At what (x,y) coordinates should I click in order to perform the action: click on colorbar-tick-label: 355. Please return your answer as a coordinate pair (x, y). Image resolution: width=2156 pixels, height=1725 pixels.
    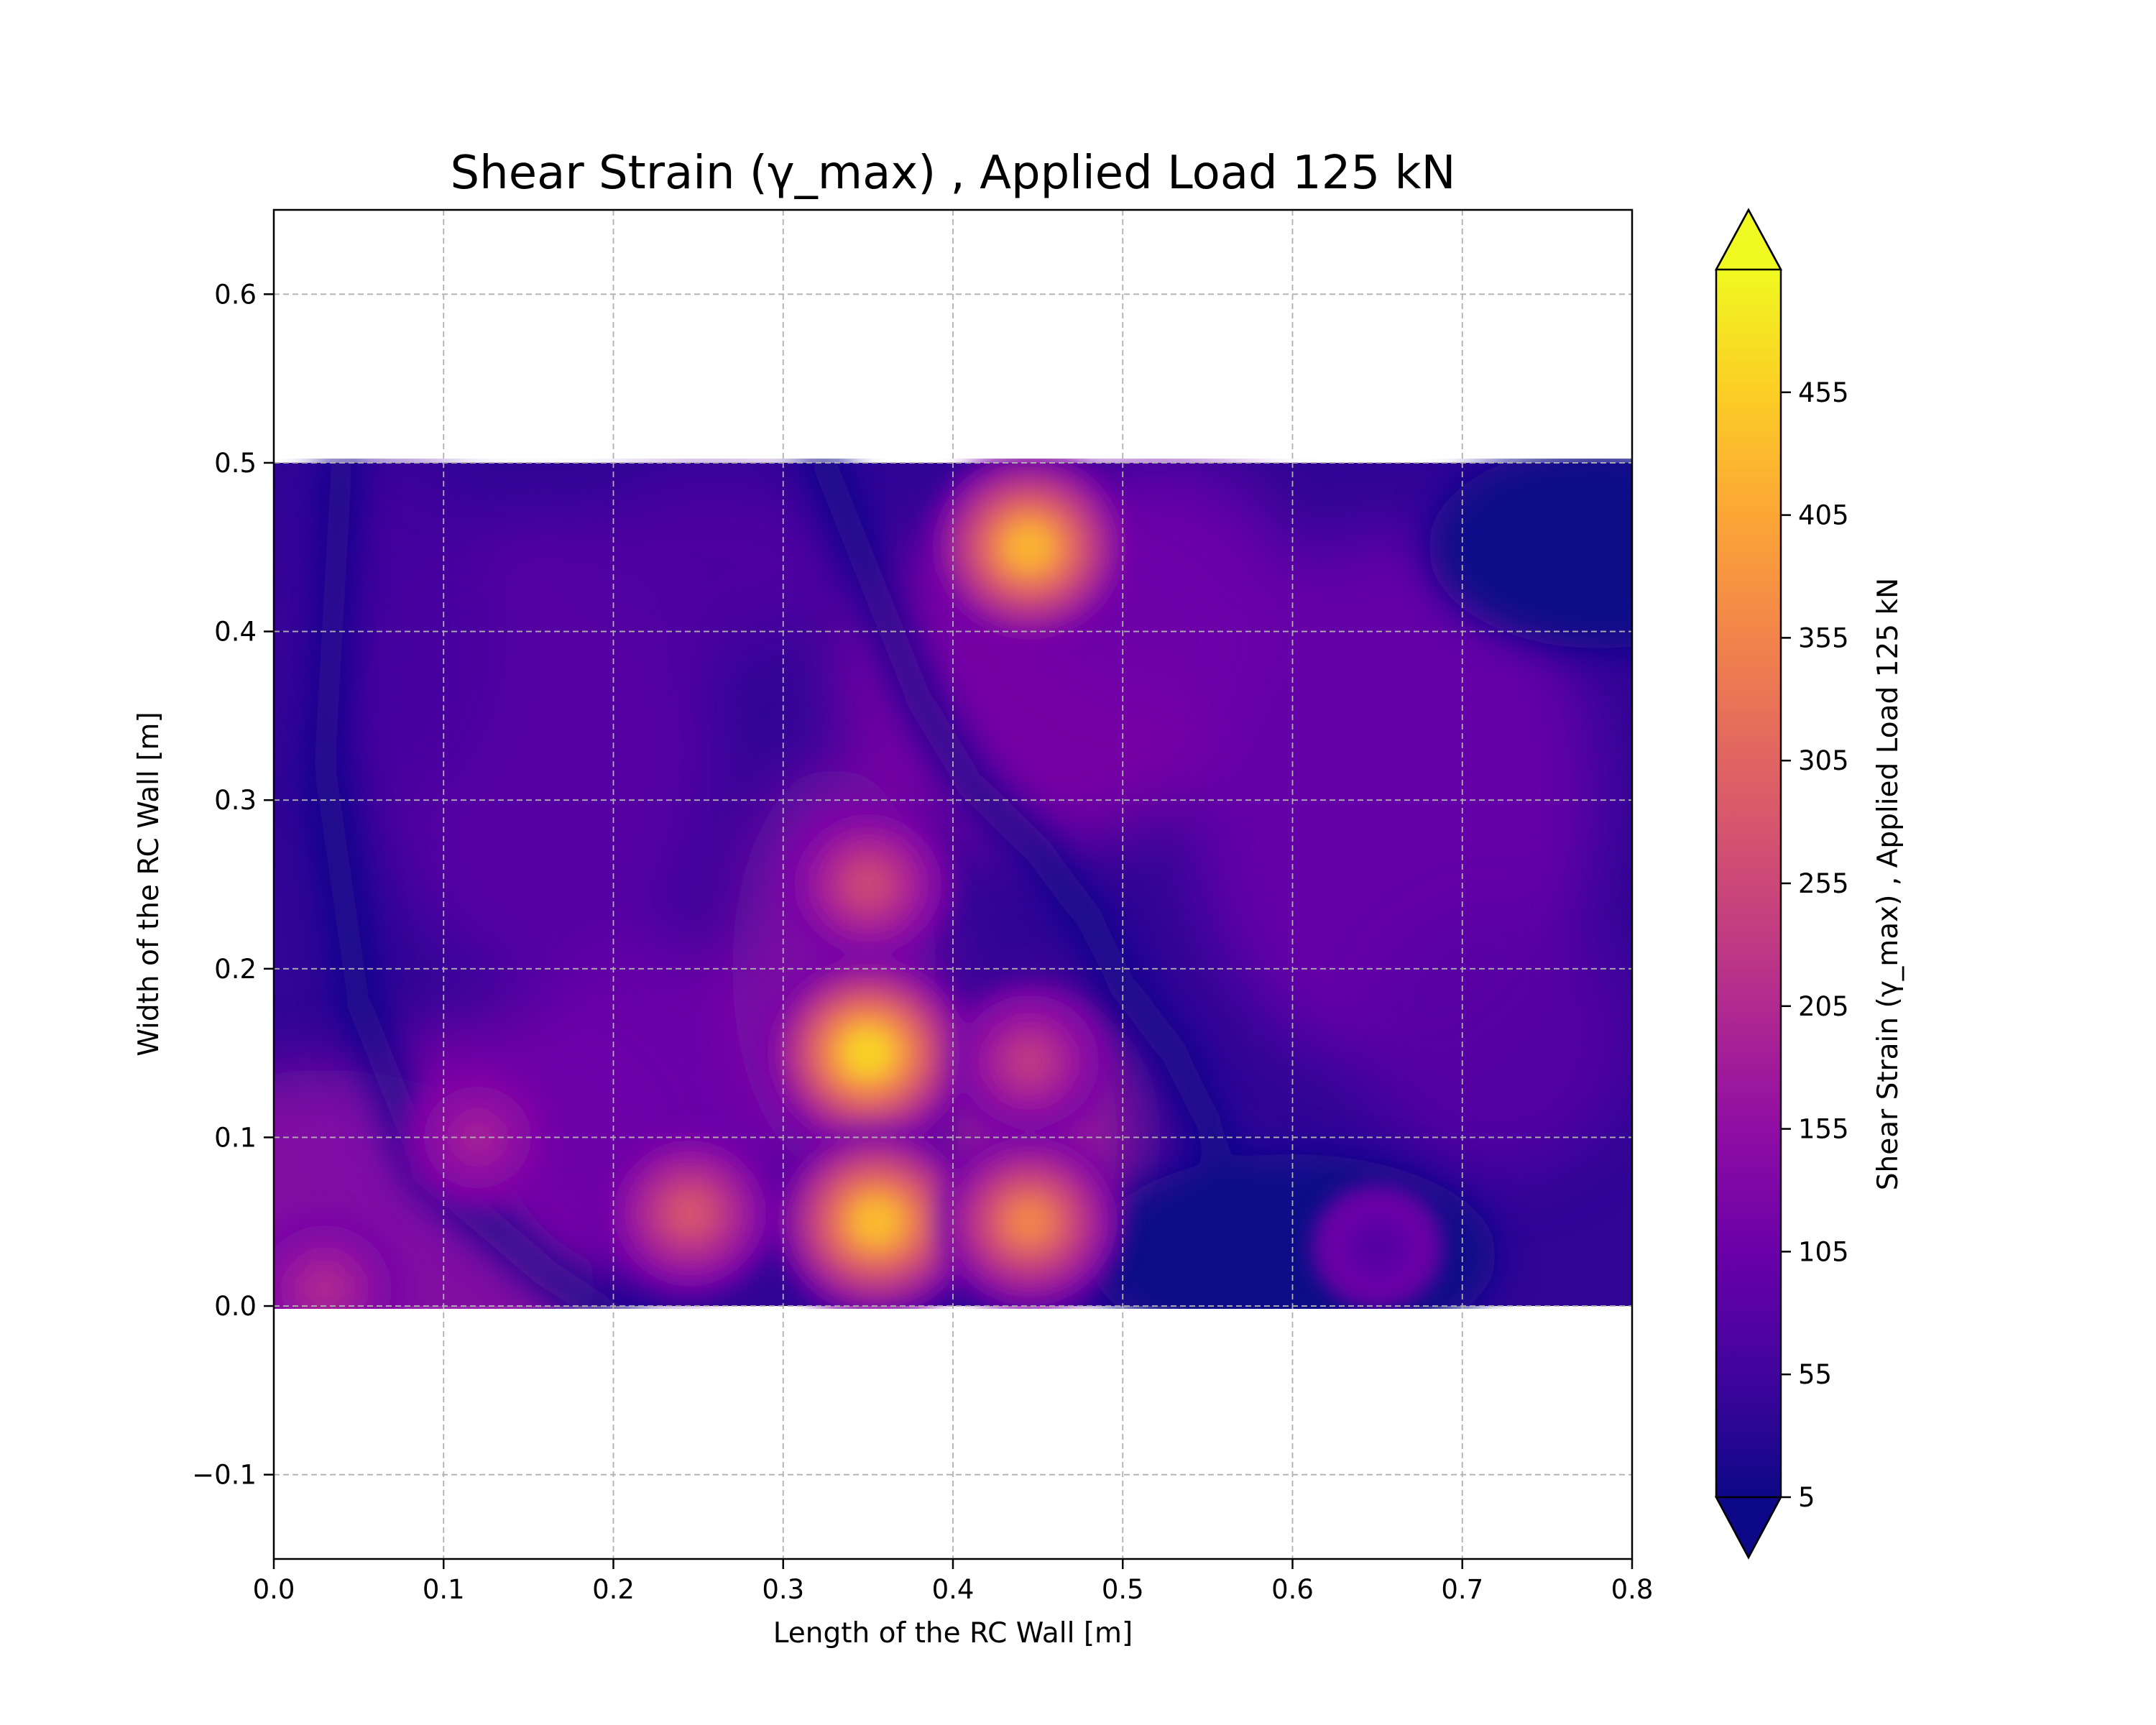
    Looking at the image, I should click on (1824, 637).